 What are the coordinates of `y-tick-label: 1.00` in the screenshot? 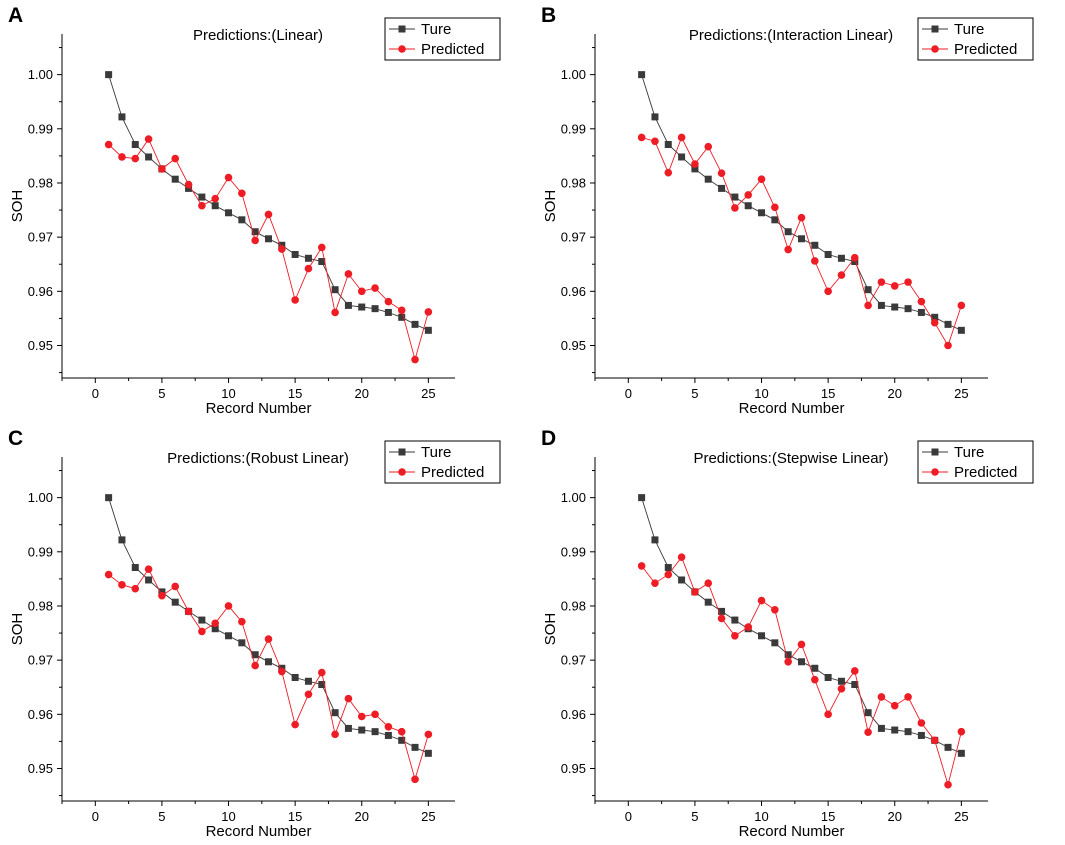 It's located at (573, 497).